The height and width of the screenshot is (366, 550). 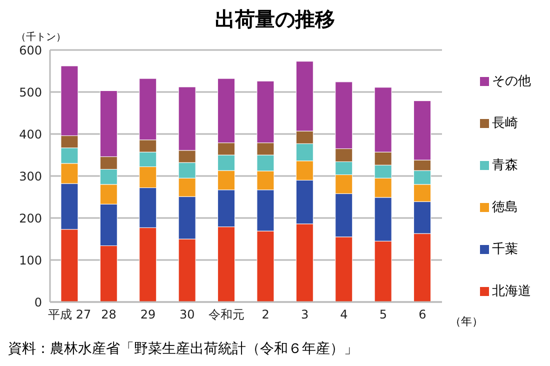 What do you see at coordinates (30, 176) in the screenshot?
I see `y-tick-label: 300` at bounding box center [30, 176].